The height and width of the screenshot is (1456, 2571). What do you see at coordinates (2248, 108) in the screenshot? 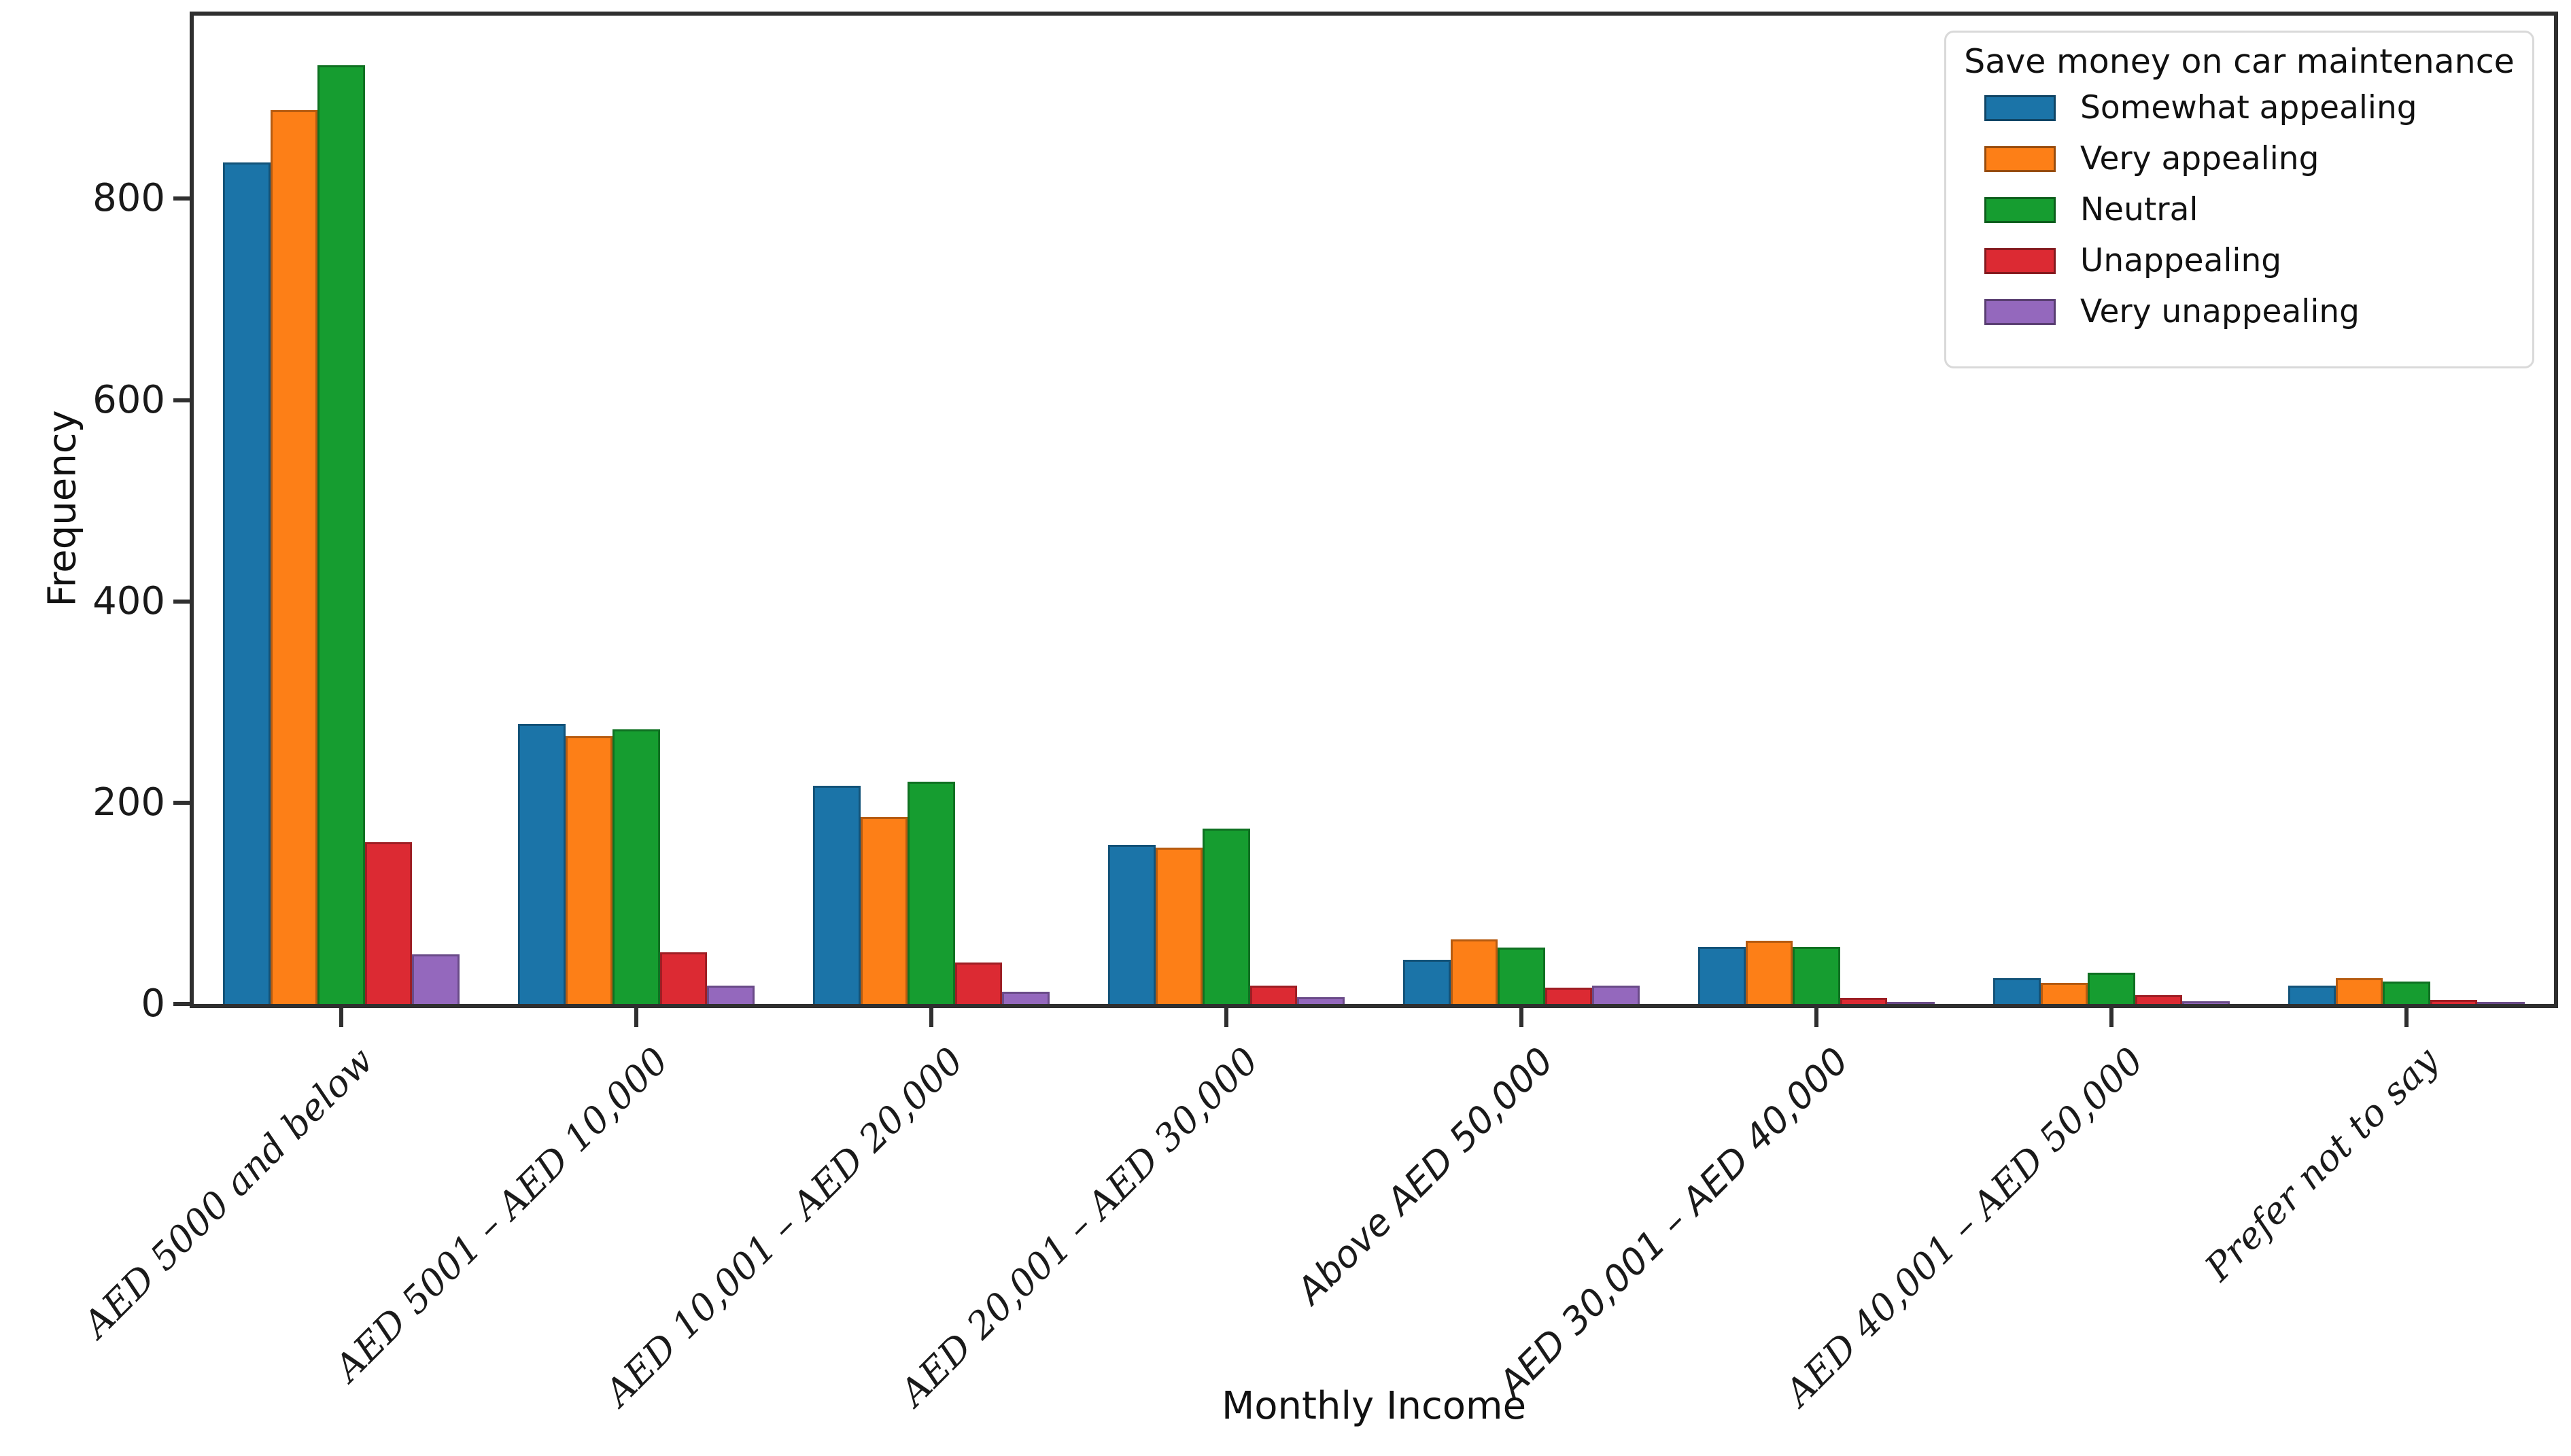
I see `legend-label: Somewhat appealing` at bounding box center [2248, 108].